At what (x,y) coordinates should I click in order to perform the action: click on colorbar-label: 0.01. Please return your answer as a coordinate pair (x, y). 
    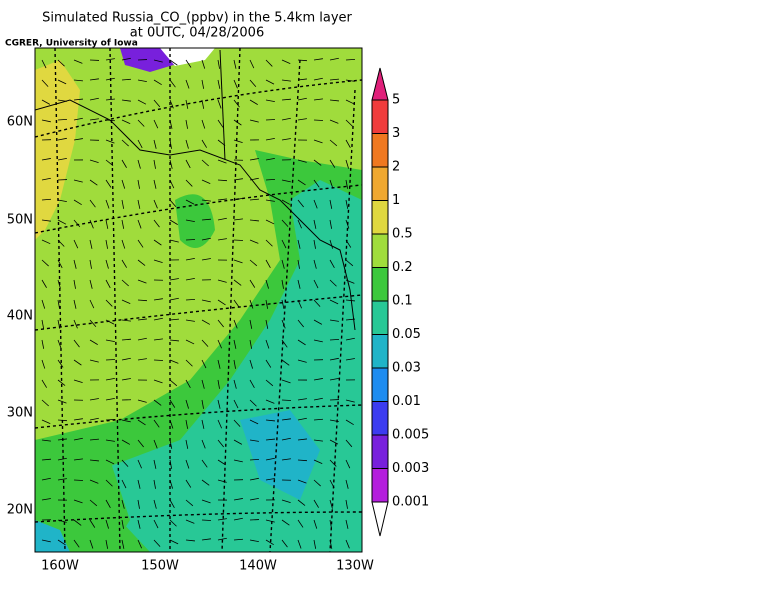
    Looking at the image, I should click on (406, 401).